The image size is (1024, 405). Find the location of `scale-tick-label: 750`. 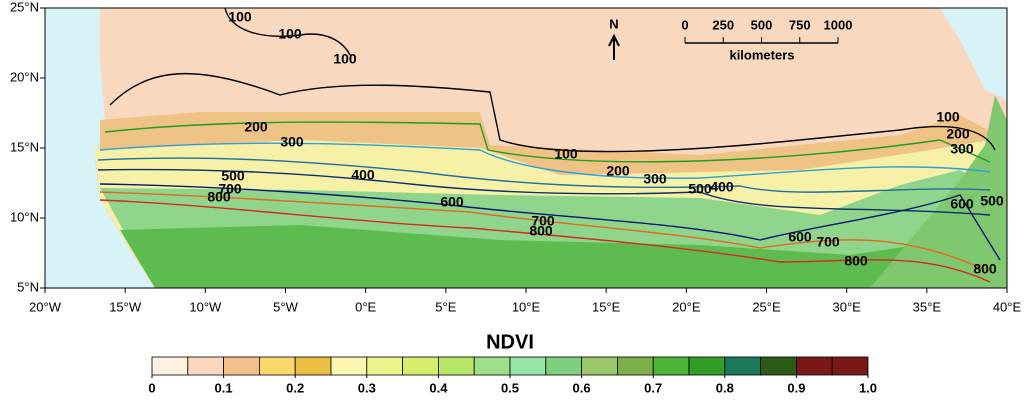

scale-tick-label: 750 is located at coordinates (800, 24).